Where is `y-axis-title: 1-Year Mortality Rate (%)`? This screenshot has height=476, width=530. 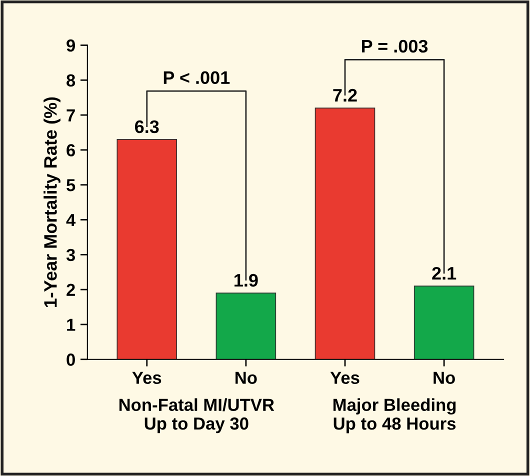
y-axis-title: 1-Year Mortality Rate (%) is located at coordinates (52, 202).